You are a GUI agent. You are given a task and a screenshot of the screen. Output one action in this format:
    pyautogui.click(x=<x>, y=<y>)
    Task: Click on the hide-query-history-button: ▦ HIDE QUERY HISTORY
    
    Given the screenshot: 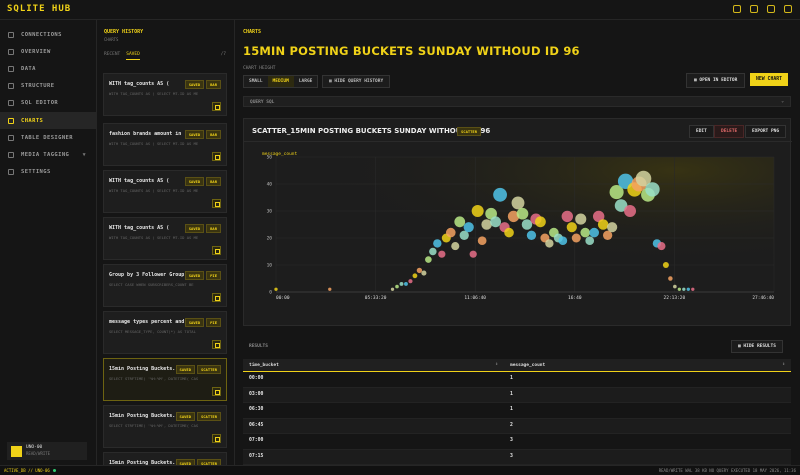 What is the action you would take?
    pyautogui.click(x=356, y=81)
    